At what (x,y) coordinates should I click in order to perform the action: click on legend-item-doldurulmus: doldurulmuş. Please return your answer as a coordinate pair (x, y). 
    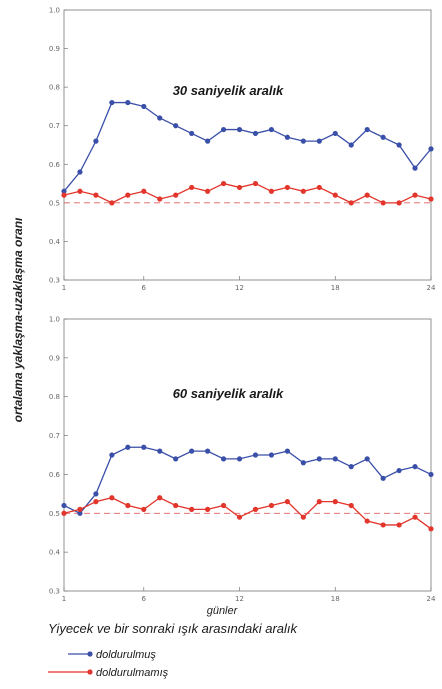
    Looking at the image, I should click on (112, 655).